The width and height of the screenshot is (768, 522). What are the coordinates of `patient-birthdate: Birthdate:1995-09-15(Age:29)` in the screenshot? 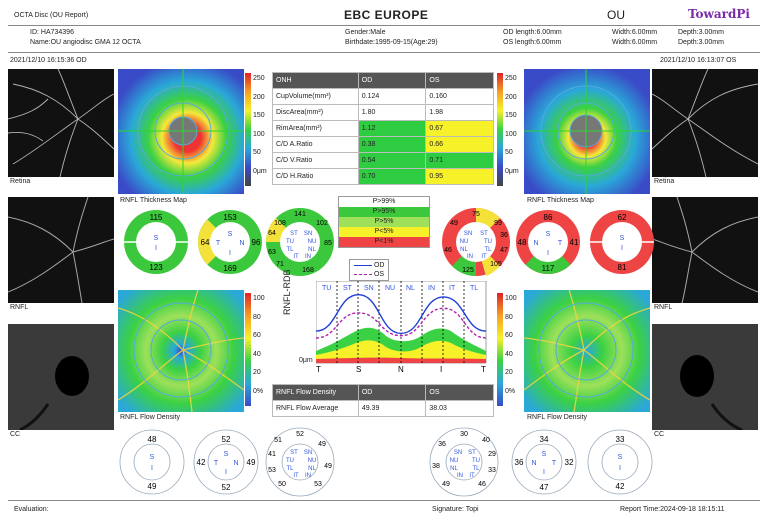 It's located at (391, 42).